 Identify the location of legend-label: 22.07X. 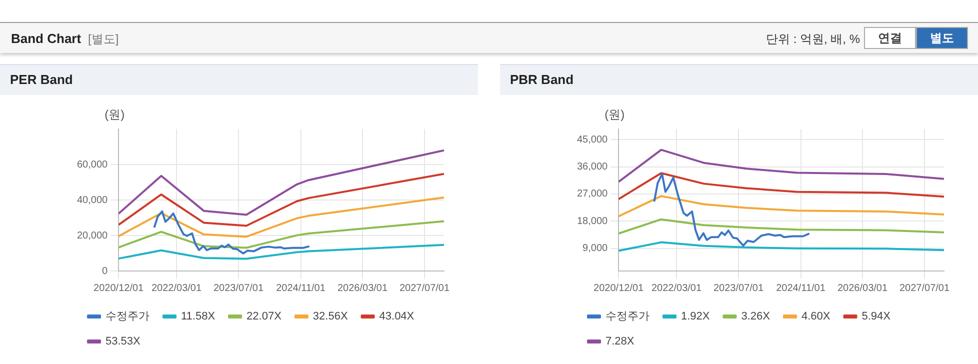
(264, 316).